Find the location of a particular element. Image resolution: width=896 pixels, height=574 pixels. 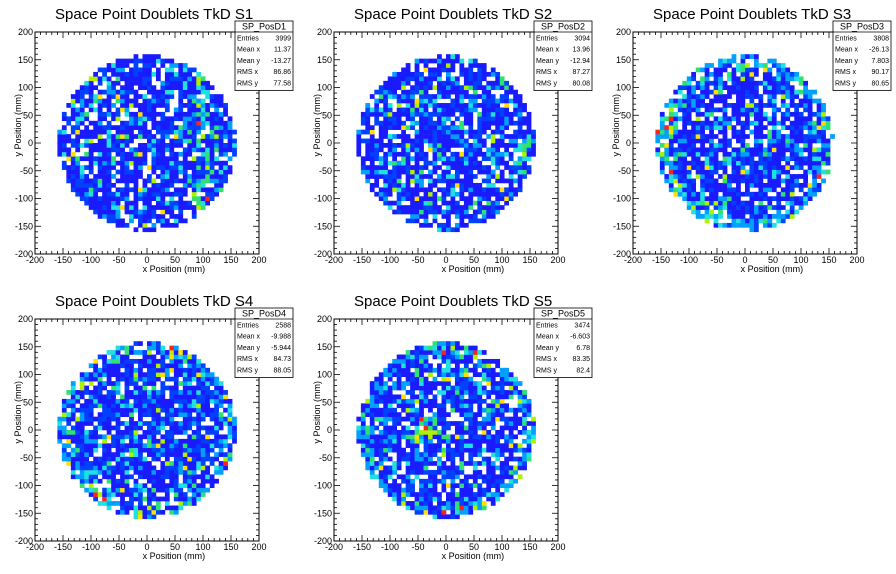

stats-value: 84.73 is located at coordinates (282, 359).